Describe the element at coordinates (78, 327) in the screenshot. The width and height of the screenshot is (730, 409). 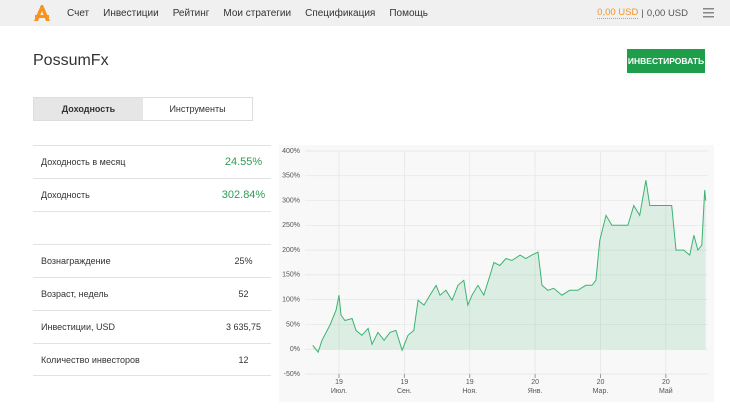
I see `stat-label: Инвестиции, USD` at that location.